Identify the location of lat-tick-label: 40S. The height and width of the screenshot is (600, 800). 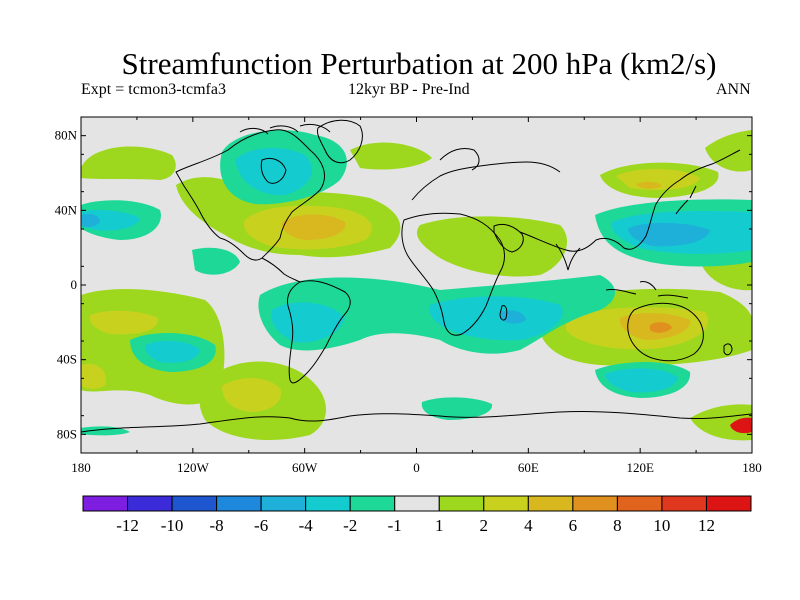
(67, 359).